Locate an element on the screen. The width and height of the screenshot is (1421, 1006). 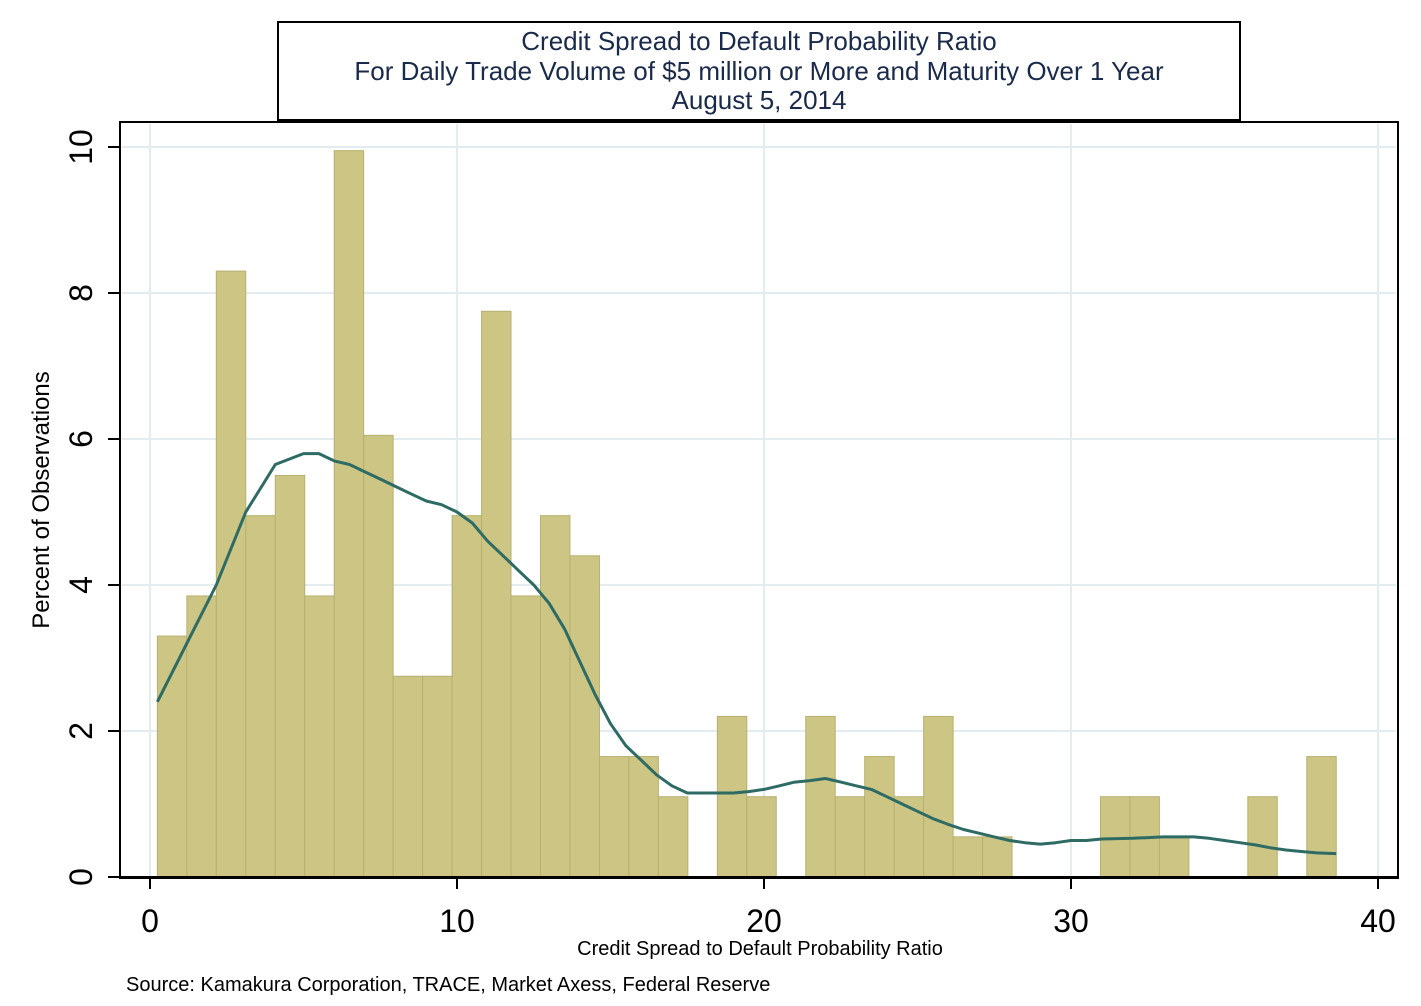
y-tick-label-4: 4 is located at coordinates (81, 585).